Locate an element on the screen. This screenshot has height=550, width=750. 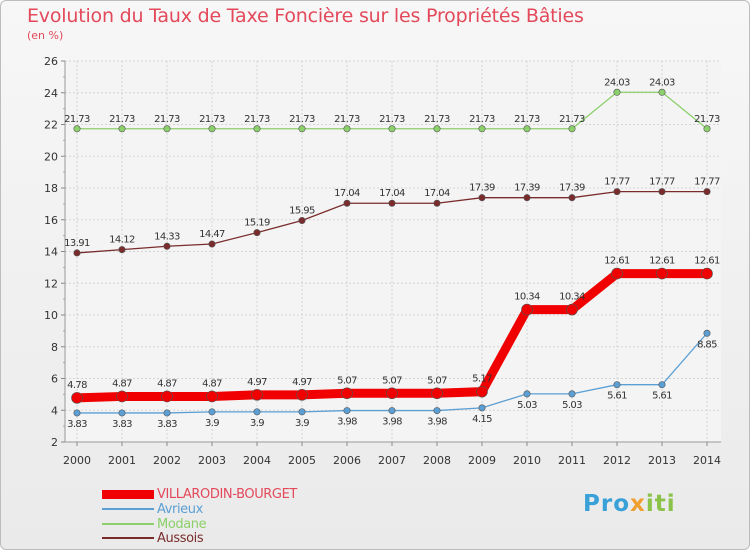
legend-item-avrieux: Avrieux is located at coordinates (152, 509).